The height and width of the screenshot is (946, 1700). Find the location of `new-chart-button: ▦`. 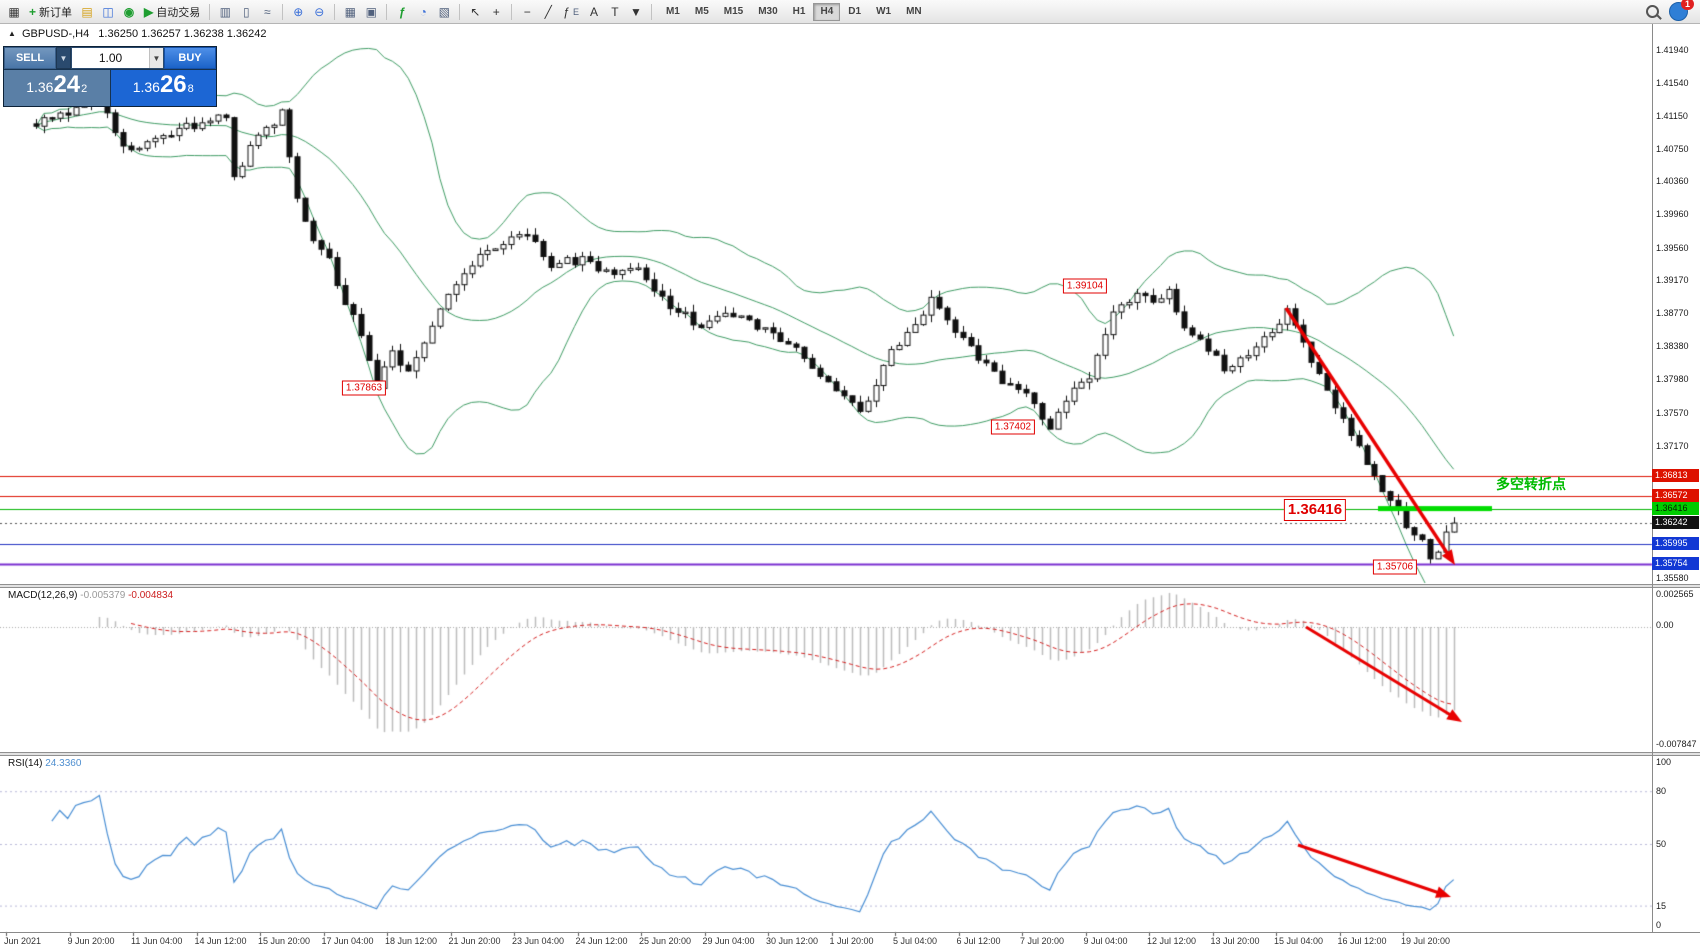

new-chart-button: ▦ is located at coordinates (14, 12).